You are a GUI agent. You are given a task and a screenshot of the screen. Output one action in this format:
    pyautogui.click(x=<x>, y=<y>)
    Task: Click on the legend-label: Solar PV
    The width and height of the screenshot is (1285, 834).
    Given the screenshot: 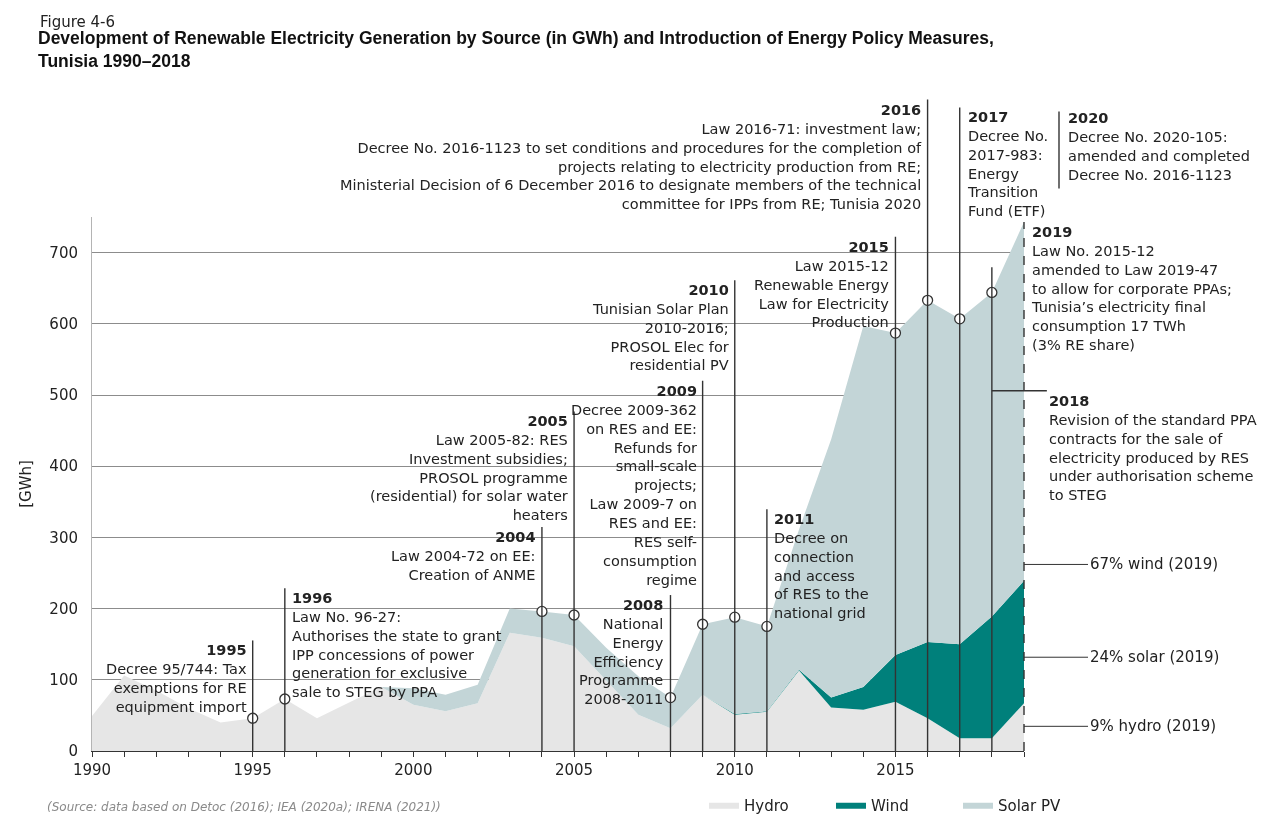 What is the action you would take?
    pyautogui.click(x=1030, y=805)
    